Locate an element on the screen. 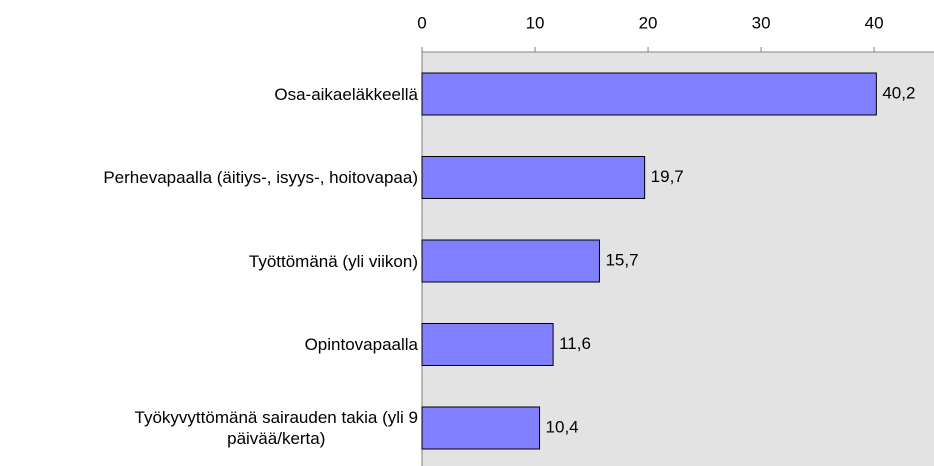 Image resolution: width=934 pixels, height=466 pixels. category-label: Opintovapaalla is located at coordinates (361, 345).